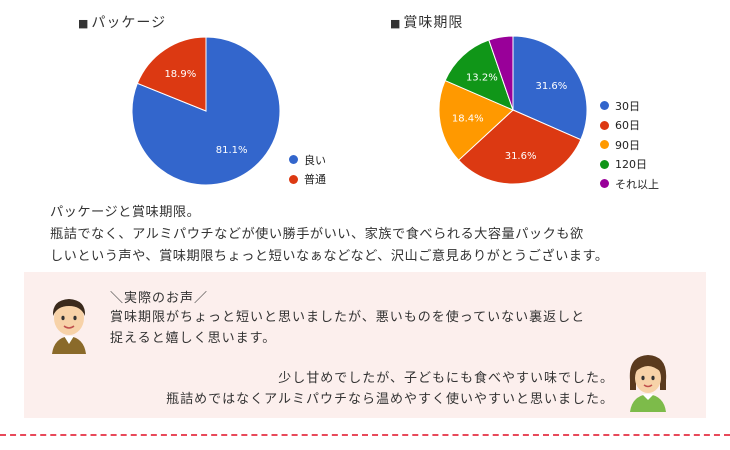 The width and height of the screenshot is (730, 450). I want to click on legend-label: 90日, so click(627, 145).